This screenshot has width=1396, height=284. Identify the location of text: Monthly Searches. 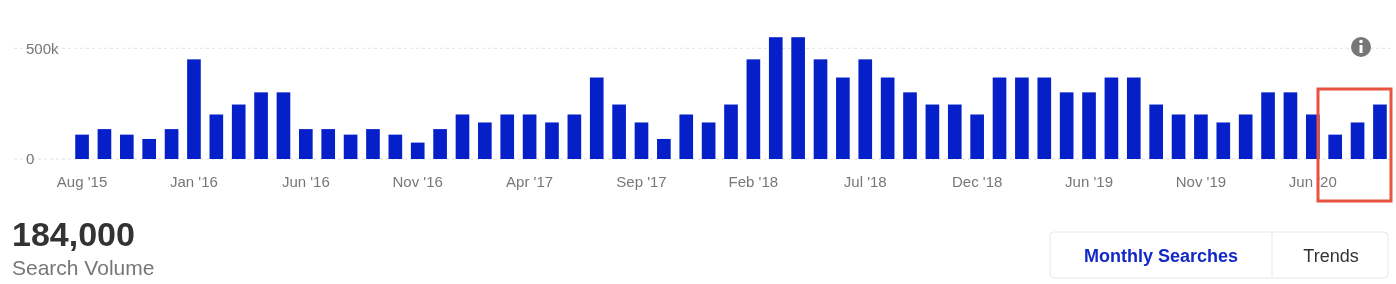
(1161, 256).